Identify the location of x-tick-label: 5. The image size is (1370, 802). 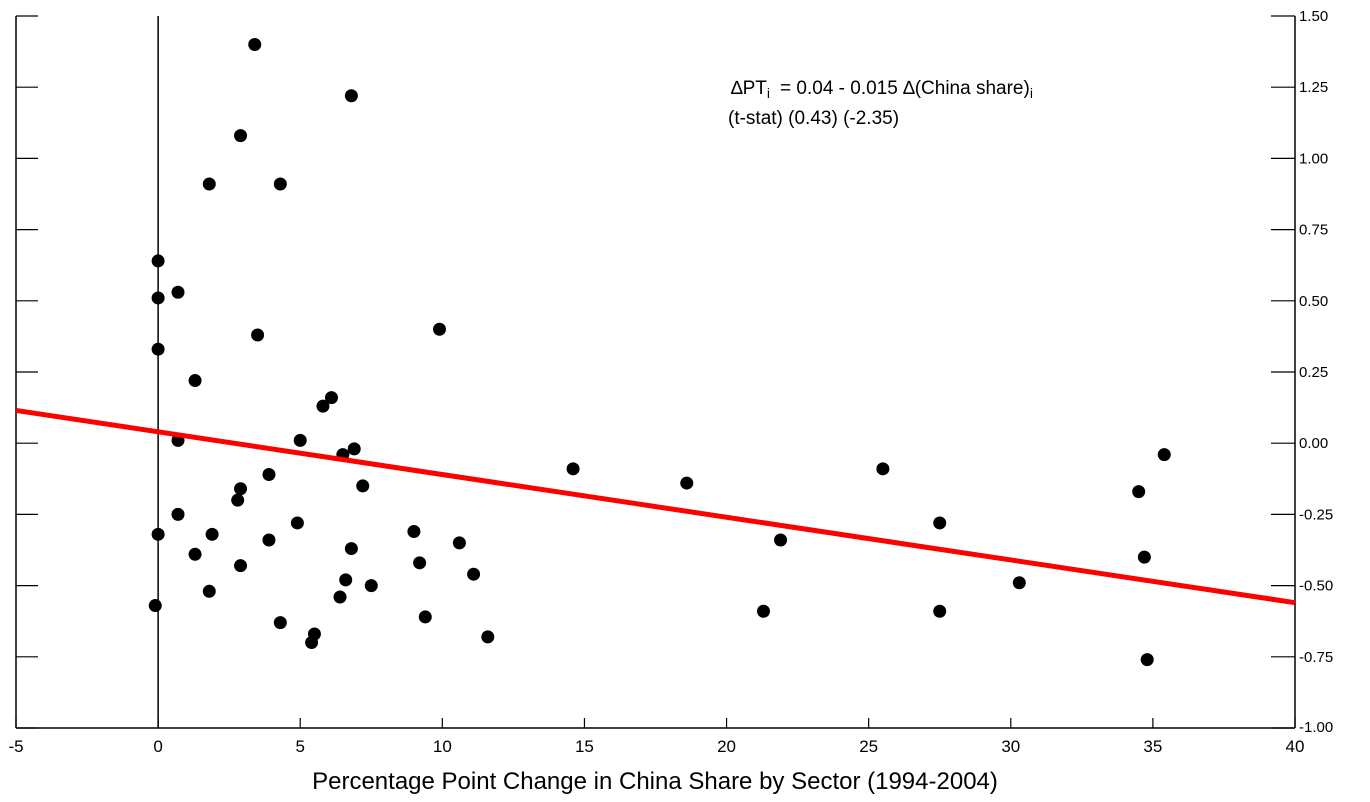
(299, 746).